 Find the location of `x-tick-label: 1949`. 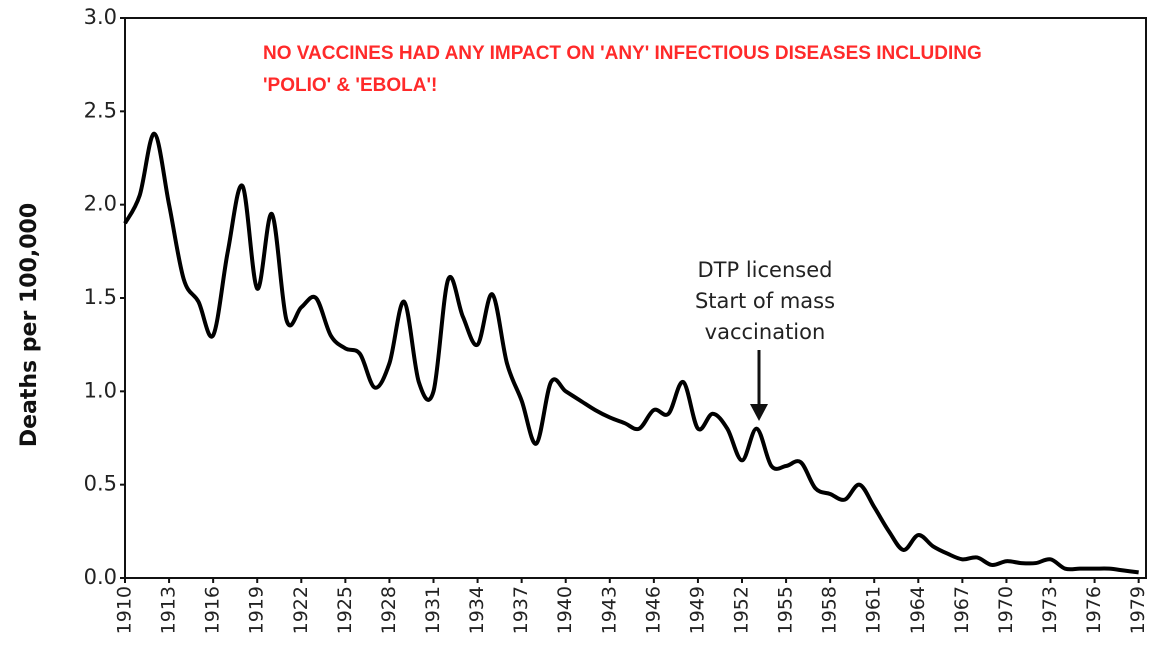

x-tick-label: 1949 is located at coordinates (697, 610).